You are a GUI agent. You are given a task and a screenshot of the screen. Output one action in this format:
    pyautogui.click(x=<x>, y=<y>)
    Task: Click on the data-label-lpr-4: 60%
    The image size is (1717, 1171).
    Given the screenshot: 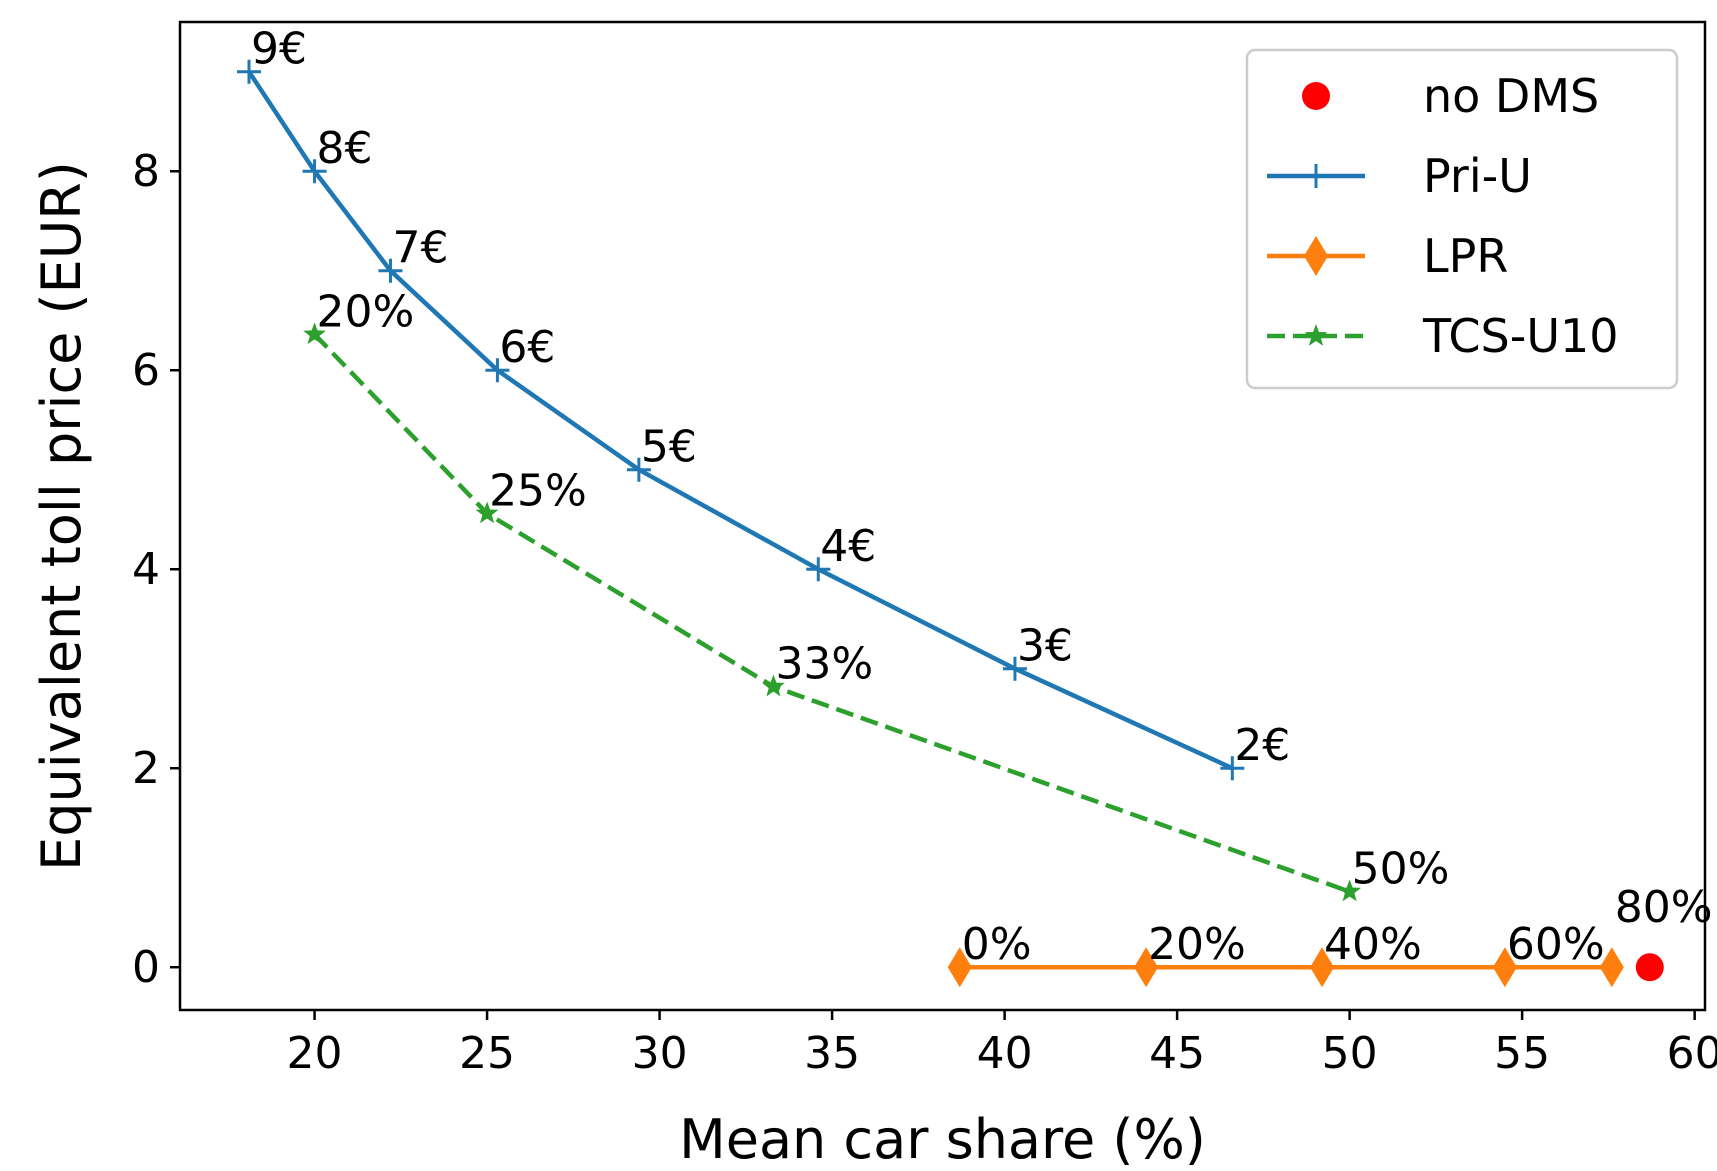 What is the action you would take?
    pyautogui.click(x=1556, y=944)
    